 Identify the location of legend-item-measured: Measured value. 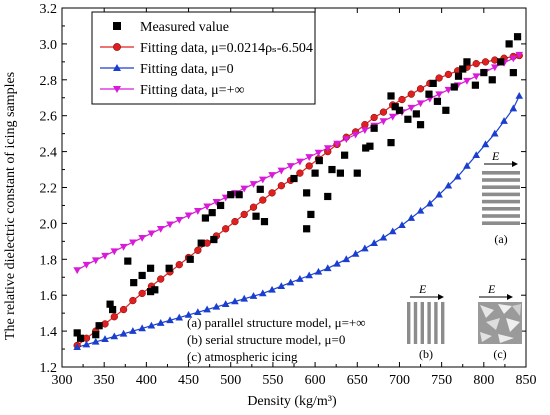
(171, 27).